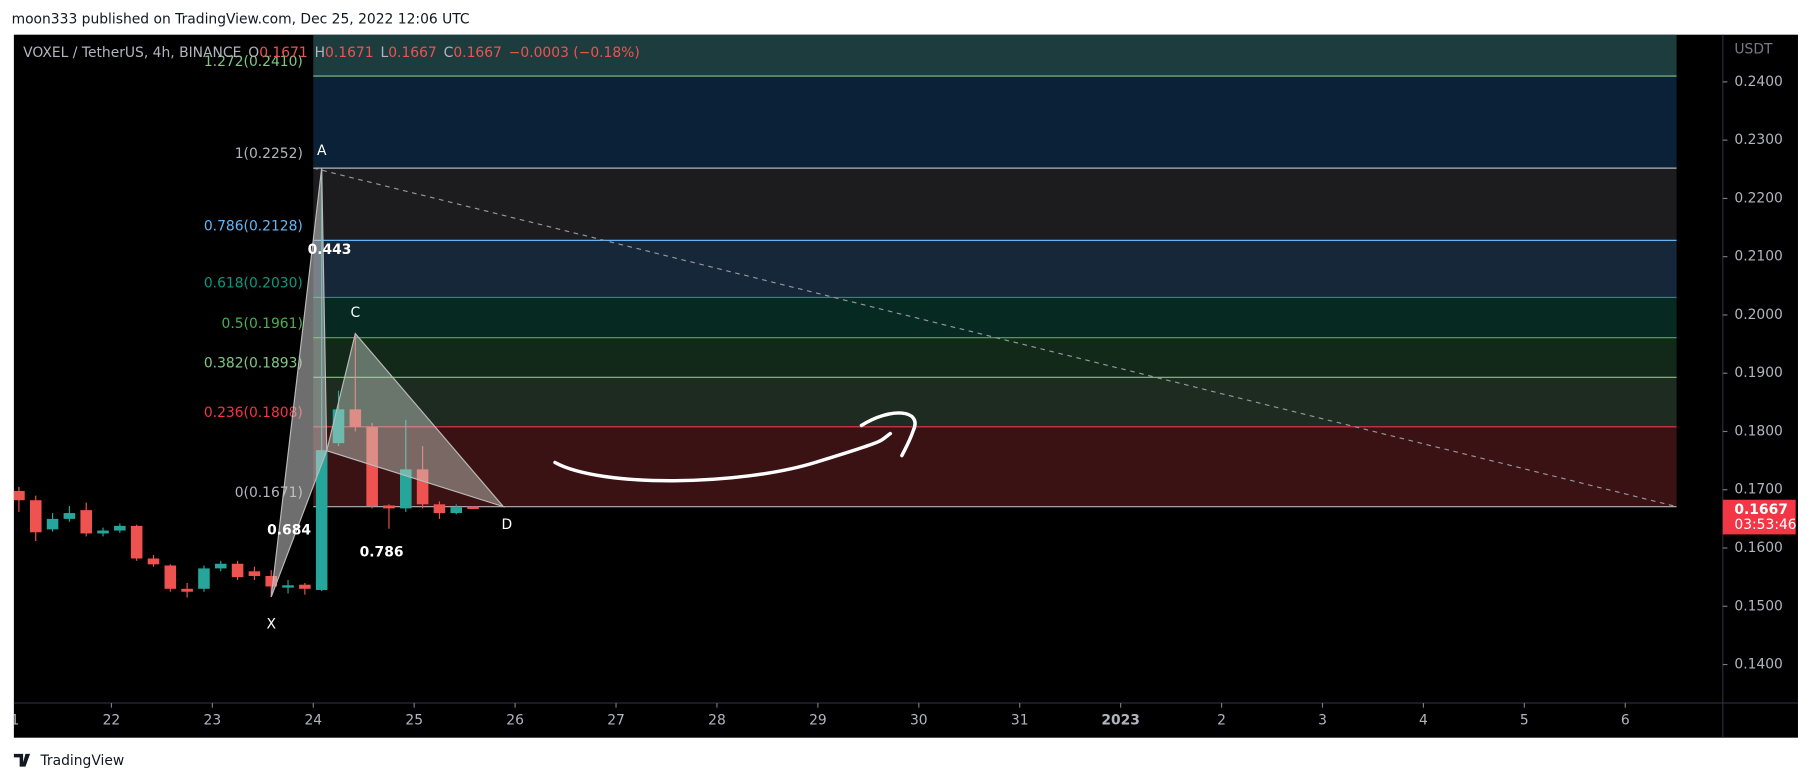 This screenshot has height=783, width=1813. Describe the element at coordinates (11, 720) in the screenshot. I see `x-tick-label: 21` at that location.